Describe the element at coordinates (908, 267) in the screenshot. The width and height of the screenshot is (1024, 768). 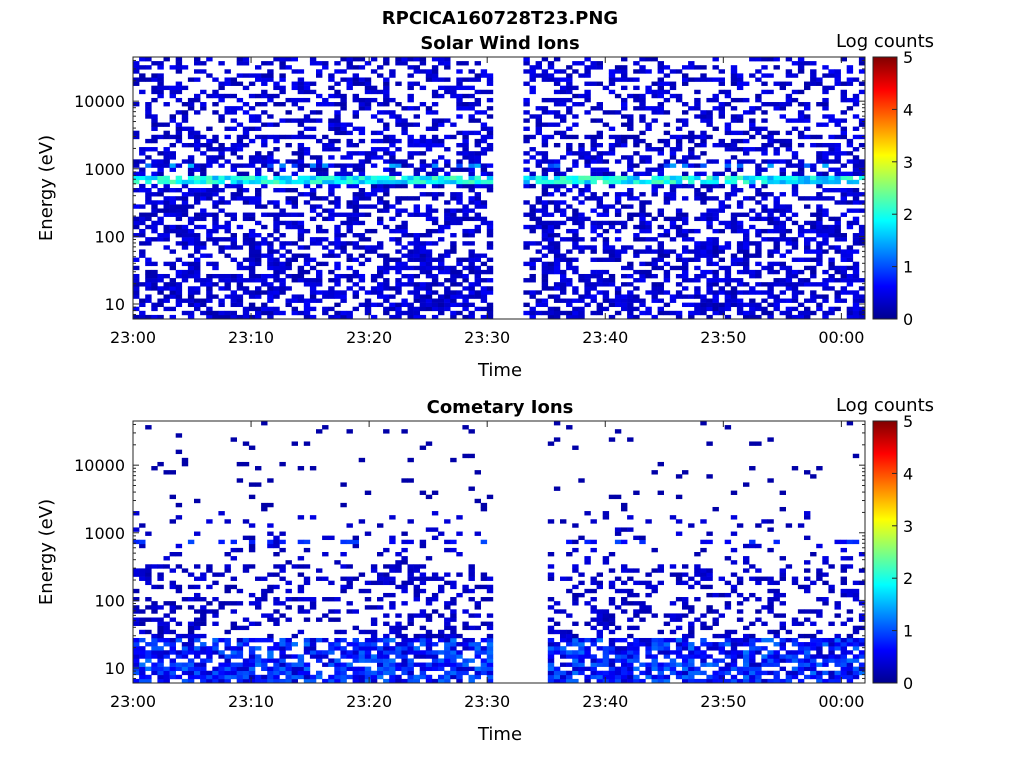
I see `colorbar-tick-label: 1` at that location.